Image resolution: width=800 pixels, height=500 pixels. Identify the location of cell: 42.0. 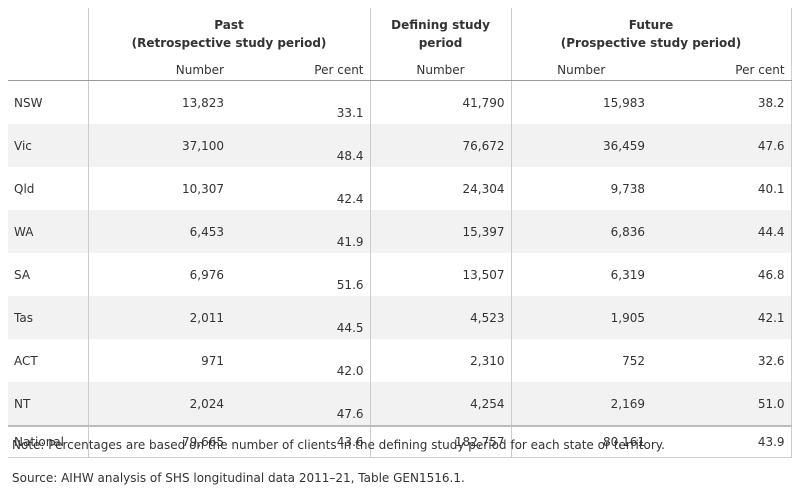
(350, 371).